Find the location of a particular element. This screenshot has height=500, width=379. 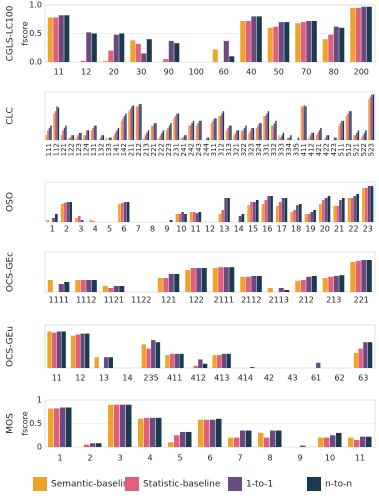

x-tick-label: 331 is located at coordinates (266, 149).